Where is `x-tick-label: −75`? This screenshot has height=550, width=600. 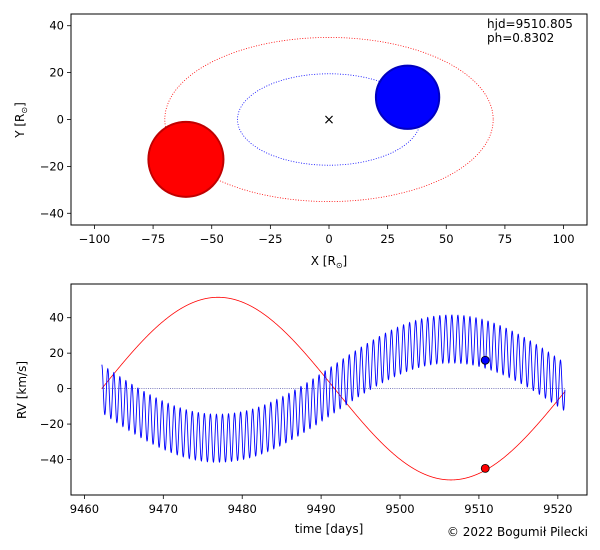
x-tick-label: −75 is located at coordinates (153, 239).